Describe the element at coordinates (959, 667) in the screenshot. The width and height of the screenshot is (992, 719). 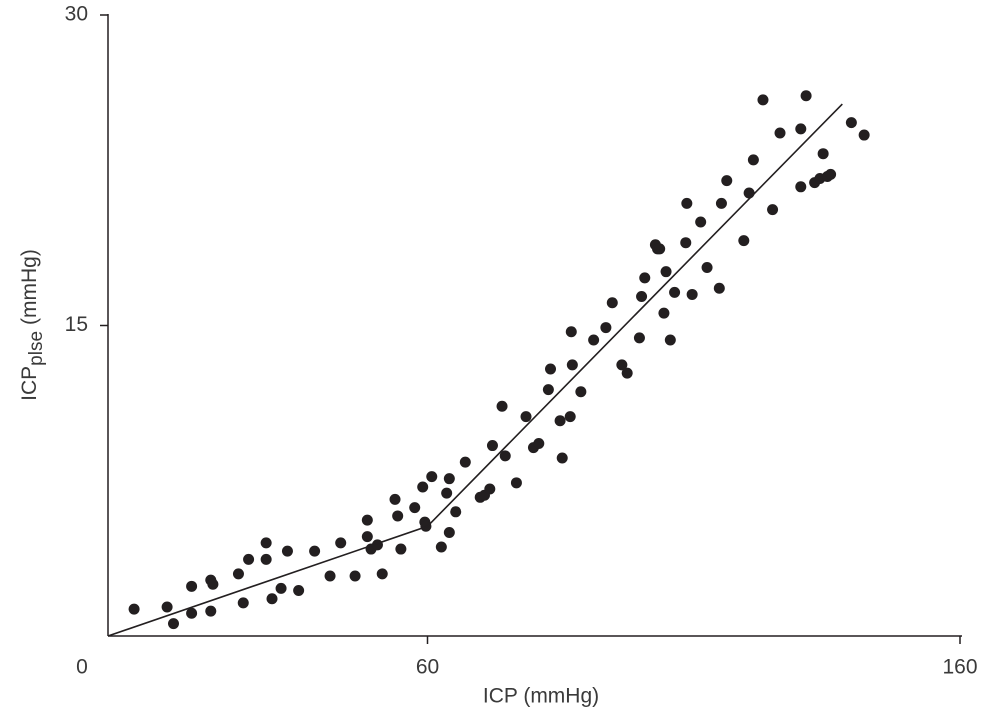
I see `x-tick-label: 160` at that location.